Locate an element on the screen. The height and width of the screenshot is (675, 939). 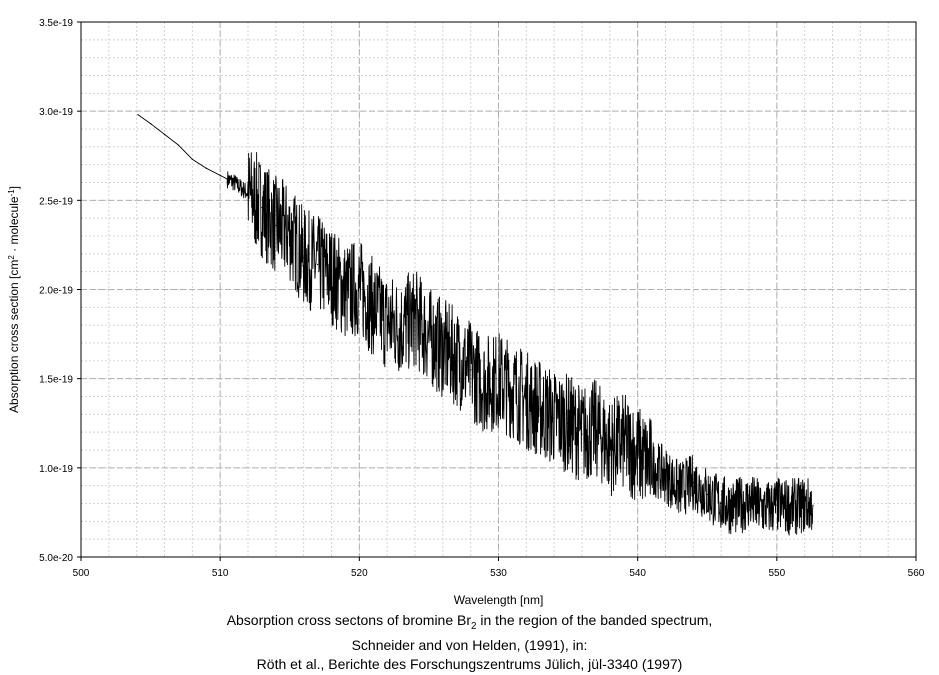
y-tick-label: 3.5e-19 is located at coordinates (56, 23).